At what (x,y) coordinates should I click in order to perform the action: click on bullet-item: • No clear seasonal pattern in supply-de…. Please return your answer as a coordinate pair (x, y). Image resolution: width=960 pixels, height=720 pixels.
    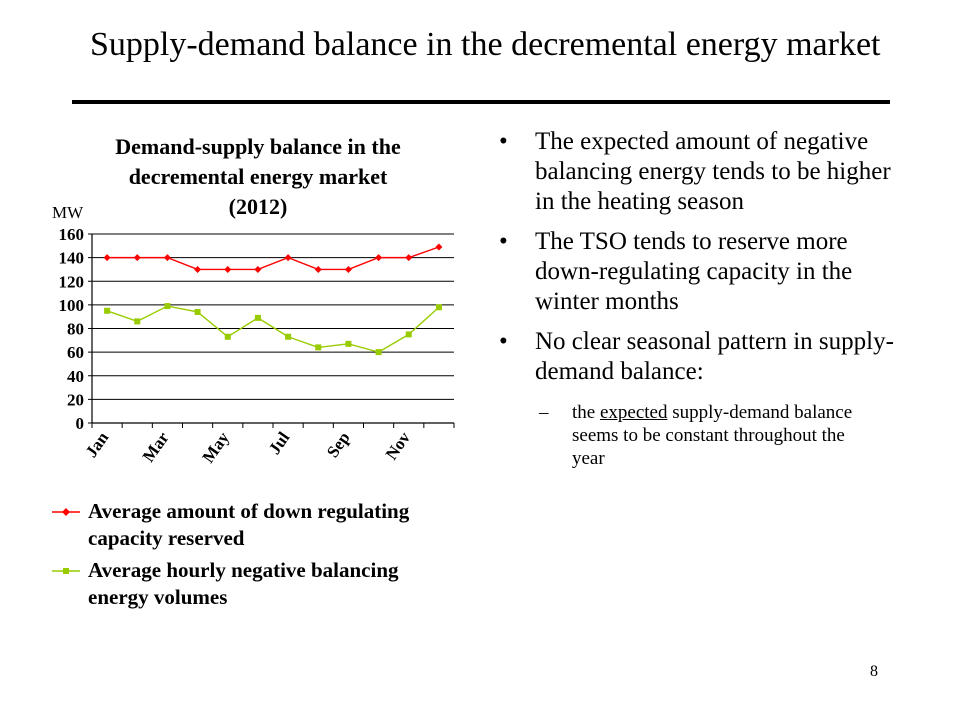
    Looking at the image, I should click on (695, 398).